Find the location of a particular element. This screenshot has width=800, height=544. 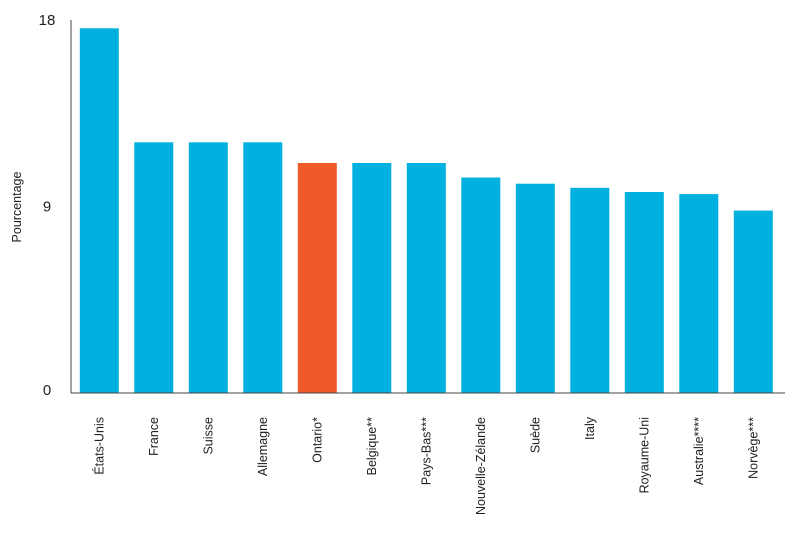

x-category-label: France is located at coordinates (154, 436).